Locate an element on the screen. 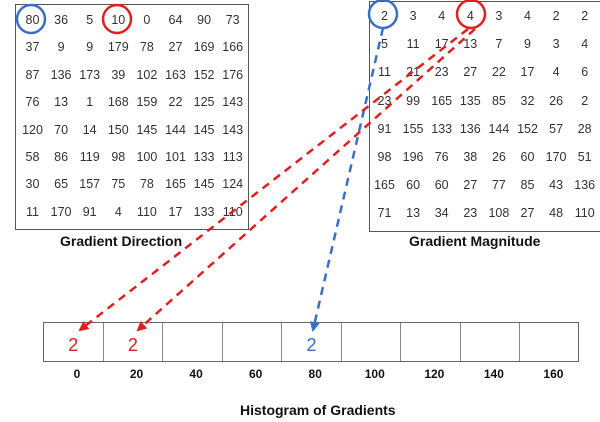  magnitude-grid-cell: 165 is located at coordinates (442, 100).